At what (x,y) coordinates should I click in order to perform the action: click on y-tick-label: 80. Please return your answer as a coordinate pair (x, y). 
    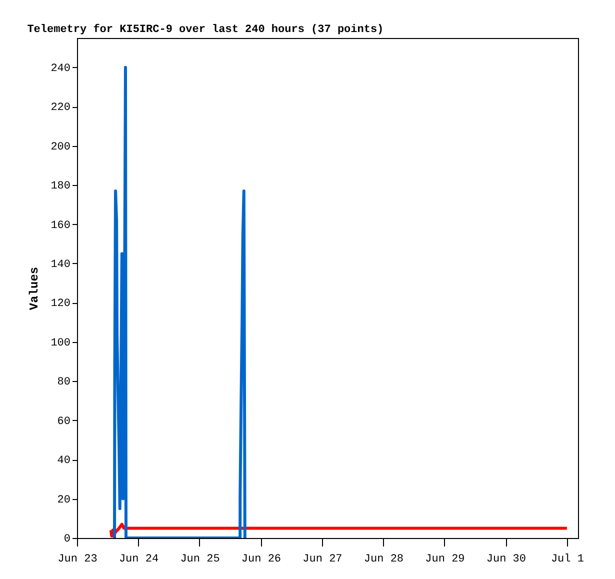
    Looking at the image, I should click on (63, 382).